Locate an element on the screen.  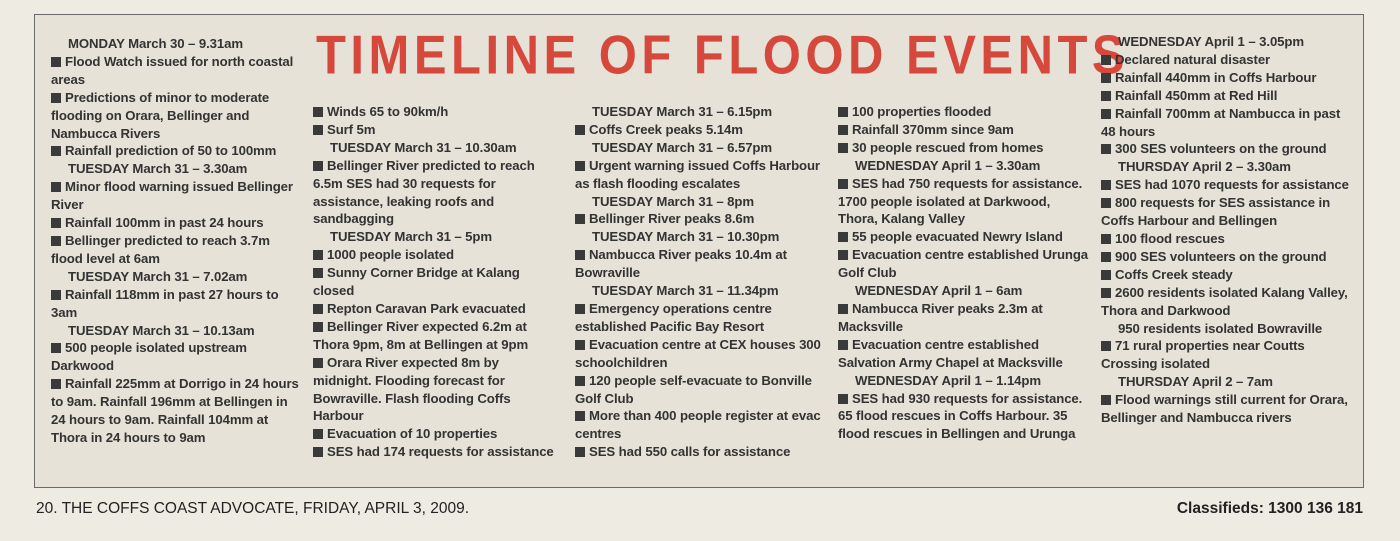
entry-text: WEDNESDAY April 1 – 6am is located at coordinates (939, 291).